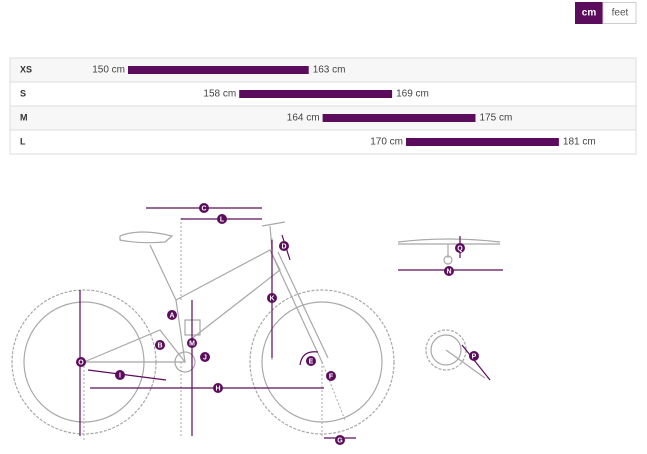  What do you see at coordinates (386, 142) in the screenshot?
I see `min-height-label: 170 cm` at bounding box center [386, 142].